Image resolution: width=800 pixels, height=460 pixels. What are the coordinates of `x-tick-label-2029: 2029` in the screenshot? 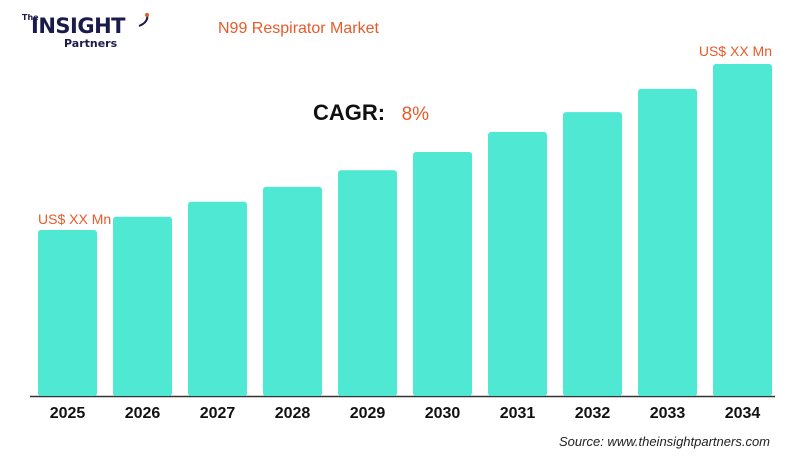 It's located at (368, 413).